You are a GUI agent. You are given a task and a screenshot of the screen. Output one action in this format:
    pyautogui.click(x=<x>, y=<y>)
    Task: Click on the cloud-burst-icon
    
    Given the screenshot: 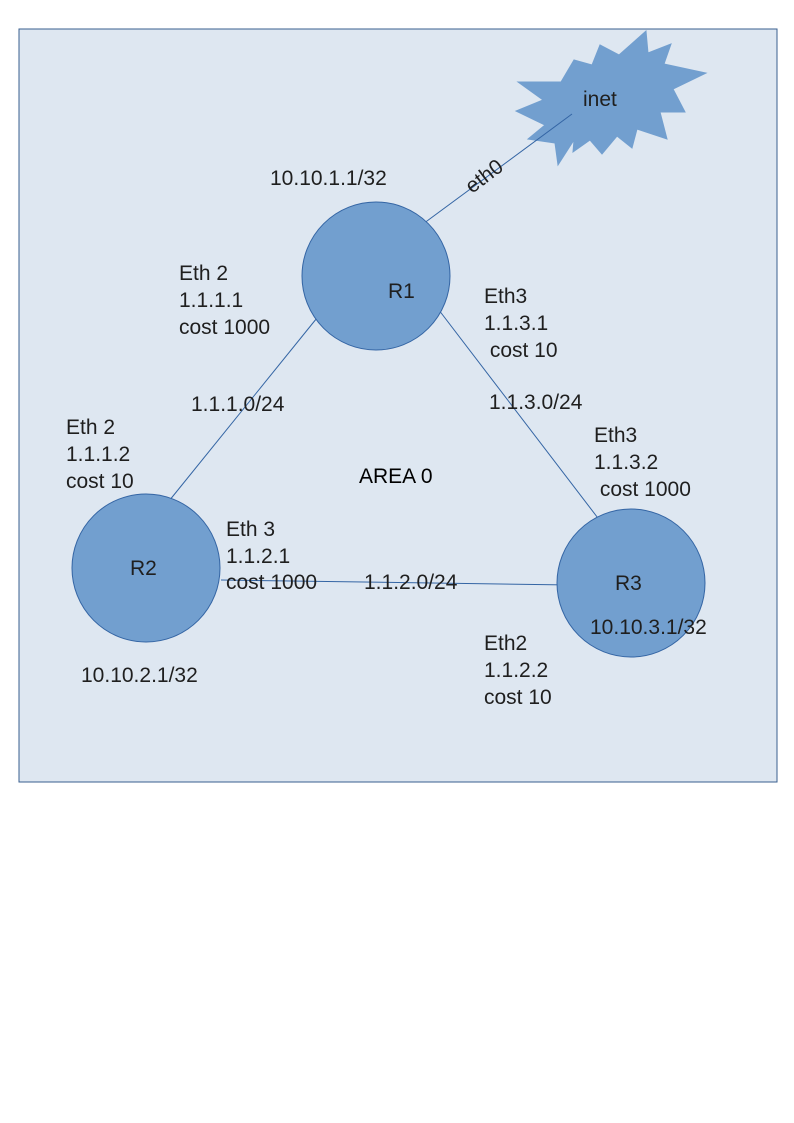 What is the action you would take?
    pyautogui.click(x=611, y=98)
    